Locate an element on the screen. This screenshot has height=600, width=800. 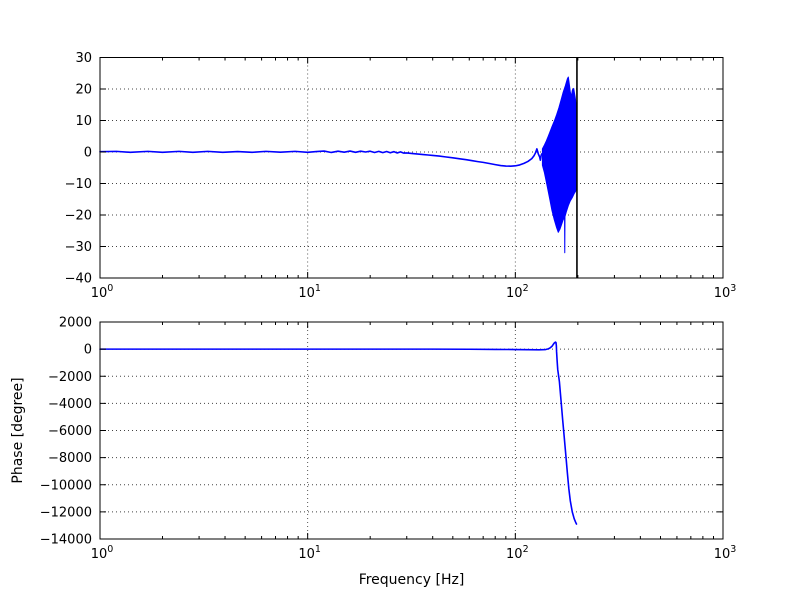
y-tick-label: −30 is located at coordinates (78, 247).